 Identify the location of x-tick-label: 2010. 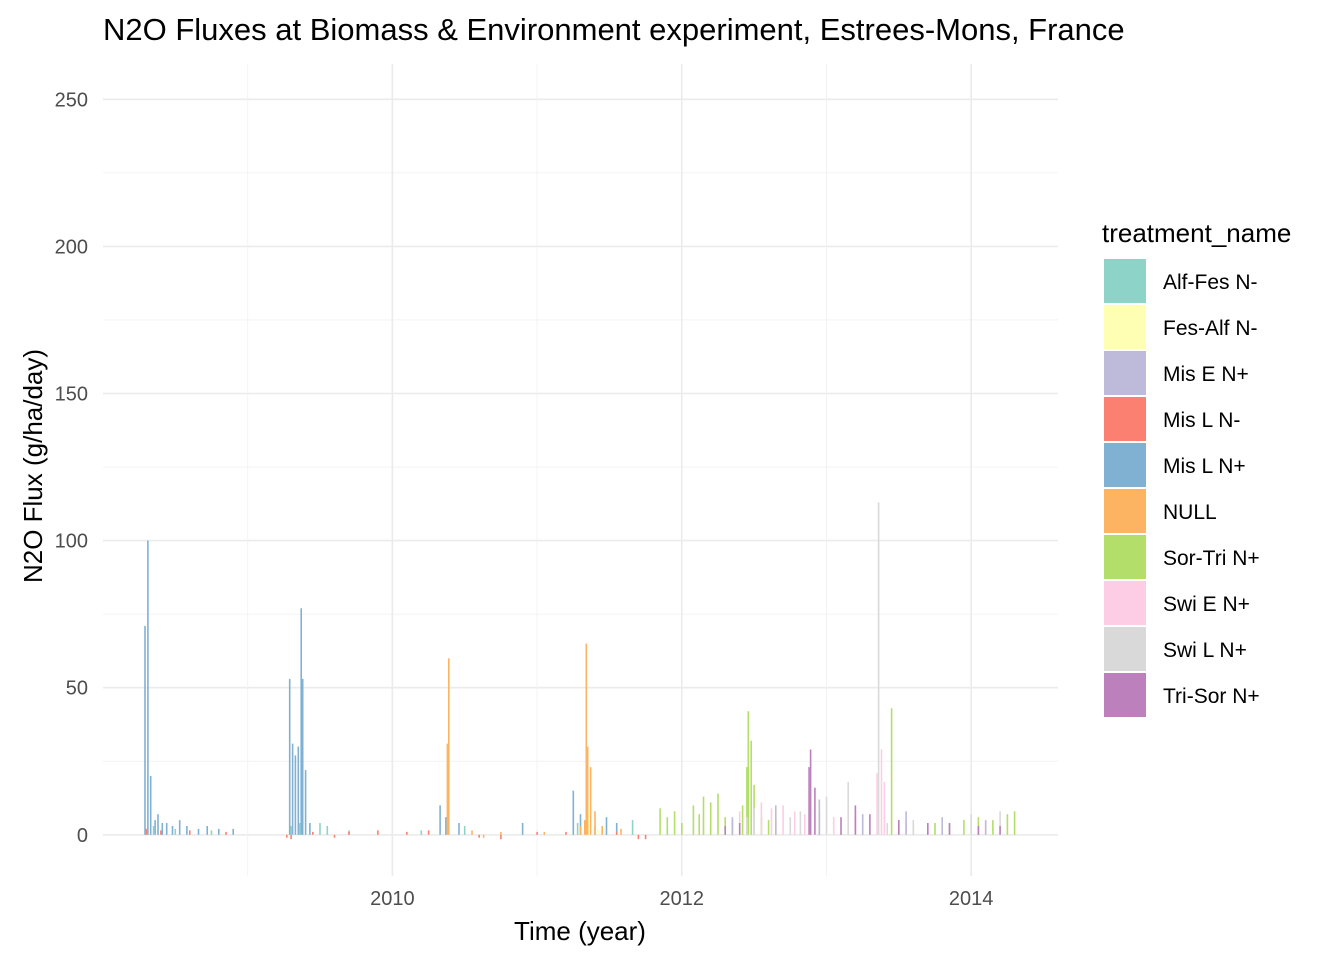
(392, 899).